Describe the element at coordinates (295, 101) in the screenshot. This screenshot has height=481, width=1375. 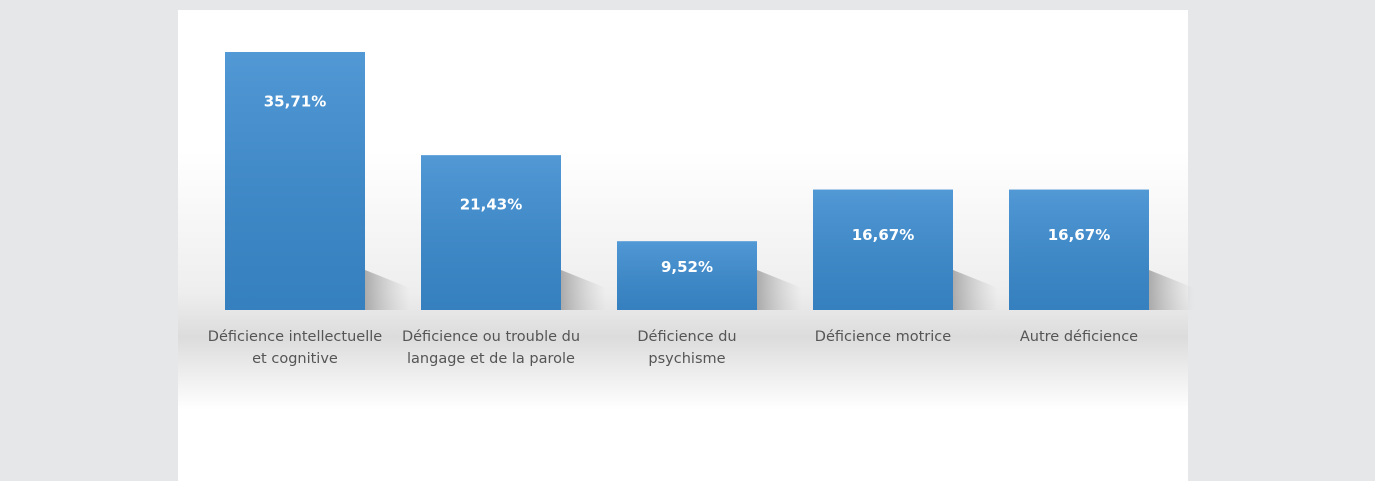
I see `value-label: 35,71%` at that location.